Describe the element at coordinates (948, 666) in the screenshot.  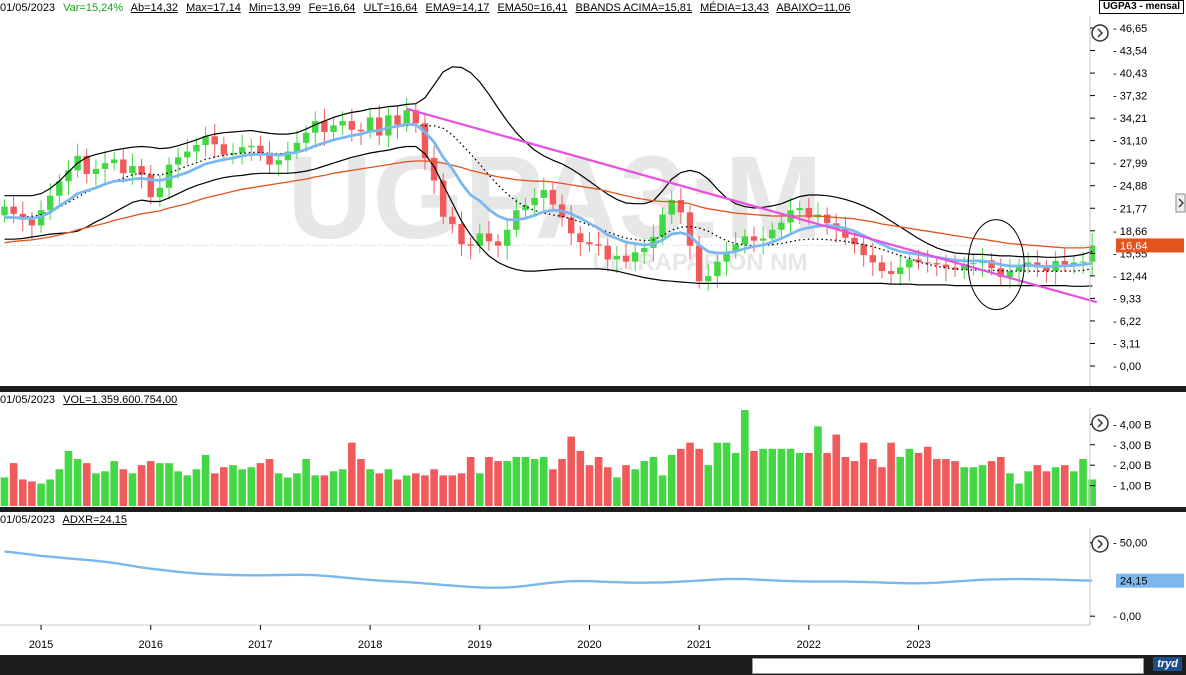
I see `horizontal-scrollbar` at that location.